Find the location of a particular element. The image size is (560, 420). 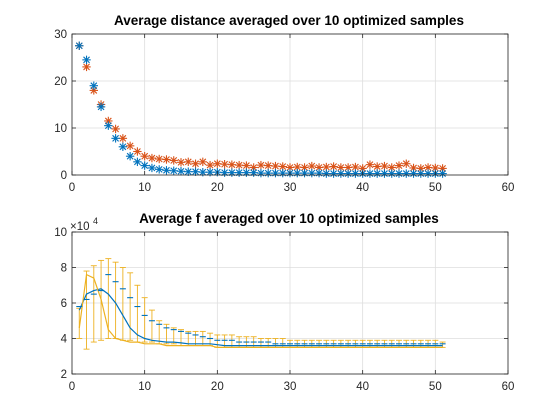

top-xtick-label: 20 is located at coordinates (217, 188).